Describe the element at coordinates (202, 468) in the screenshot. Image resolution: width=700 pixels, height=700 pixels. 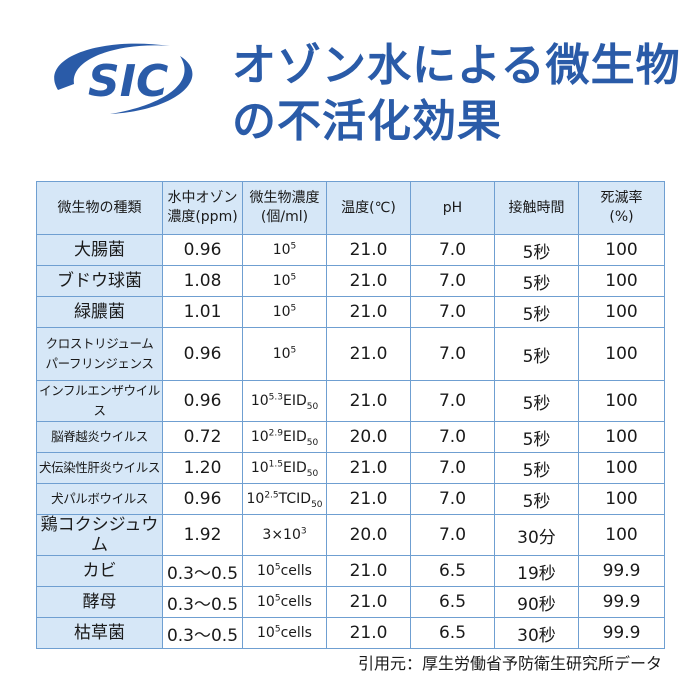
I see `ozone-cell: 1.20` at that location.